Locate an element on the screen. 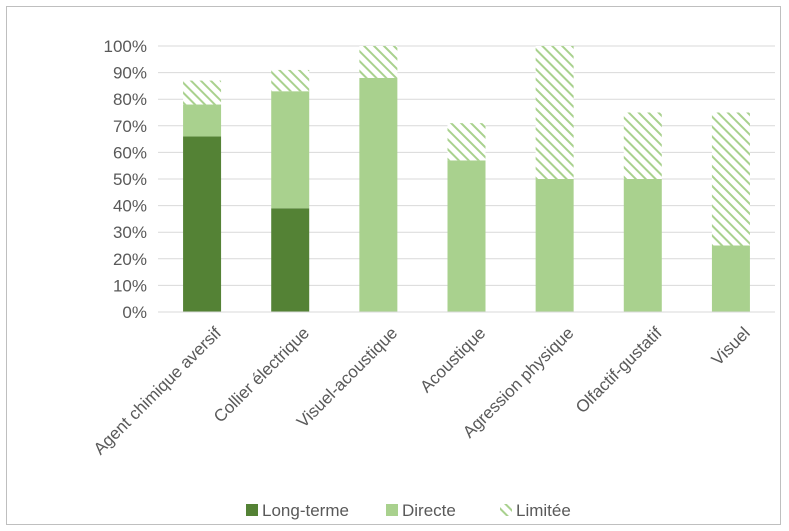 This screenshot has width=789, height=531. legend: Long-terme Directe Limitée is located at coordinates (408, 510).